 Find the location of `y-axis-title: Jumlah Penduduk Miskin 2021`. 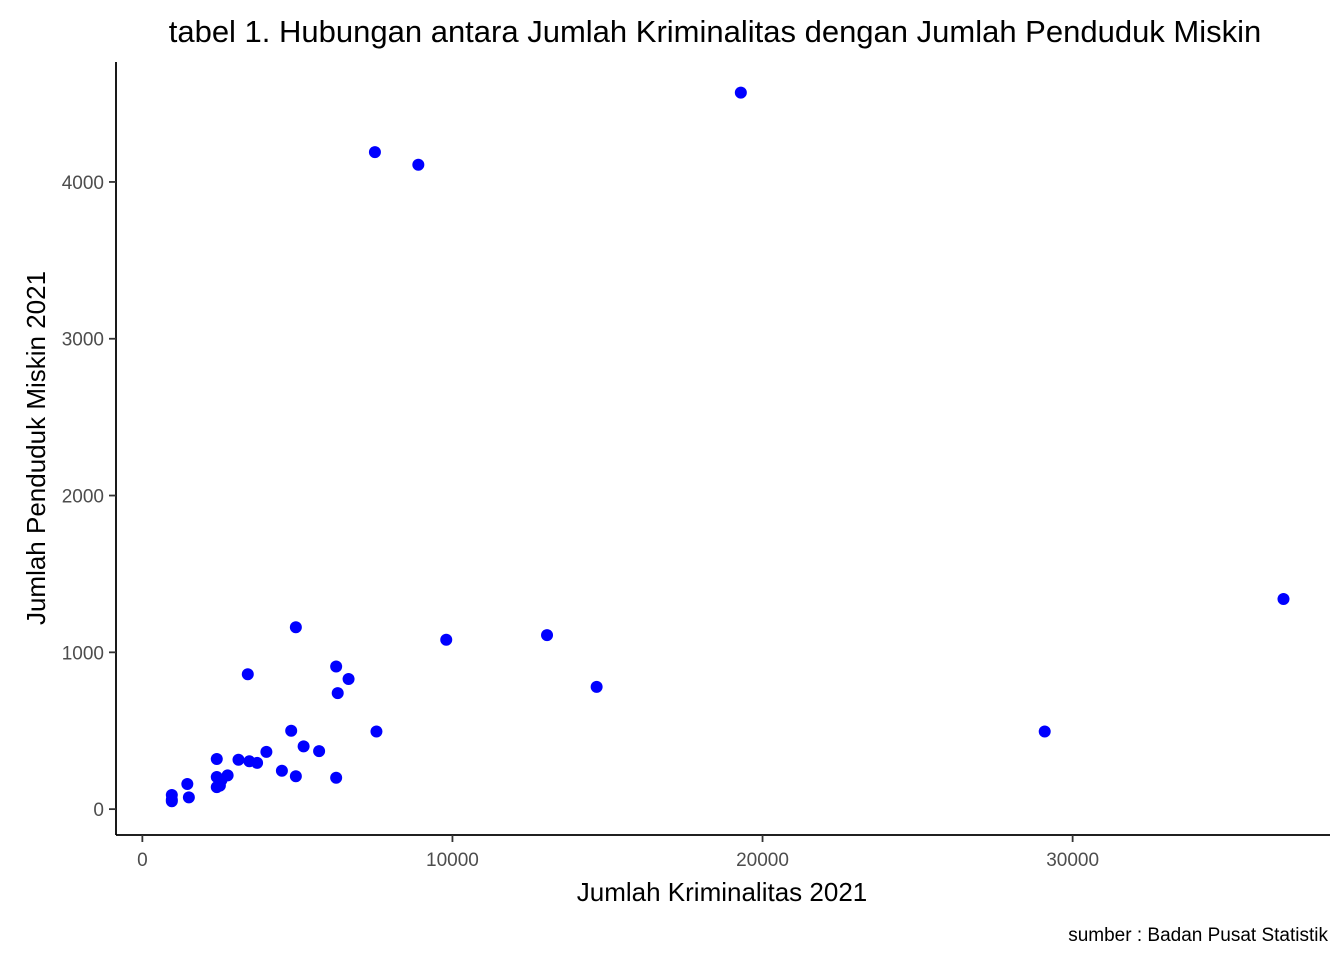

y-axis-title: Jumlah Penduduk Miskin 2021 is located at coordinates (36, 448).